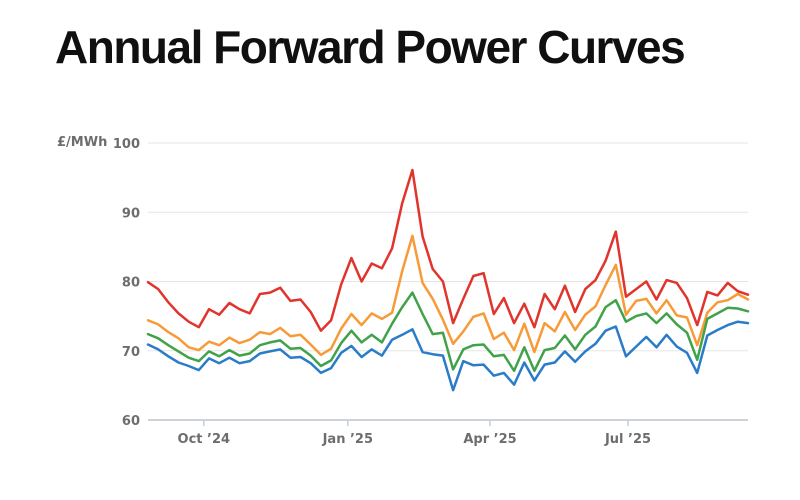  I want to click on y-tick-label: 70, so click(131, 352).